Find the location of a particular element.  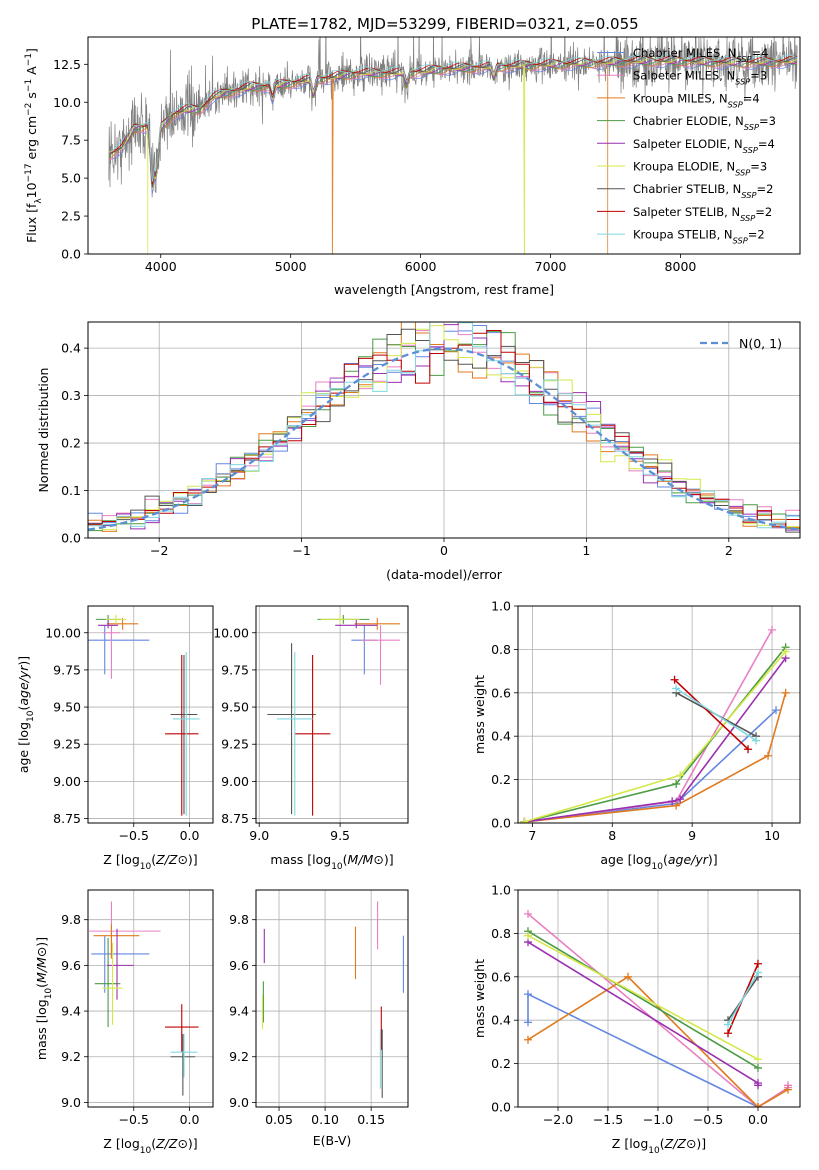

x-tick-label: 8000 is located at coordinates (681, 266).